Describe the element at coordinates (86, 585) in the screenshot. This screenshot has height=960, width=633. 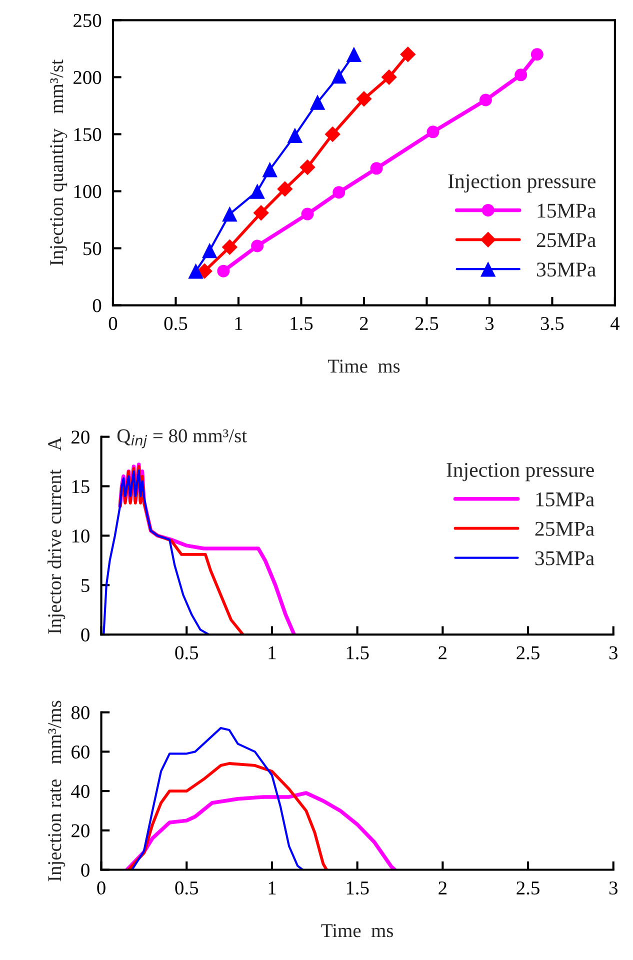
I see `y-tick-label: 5` at that location.